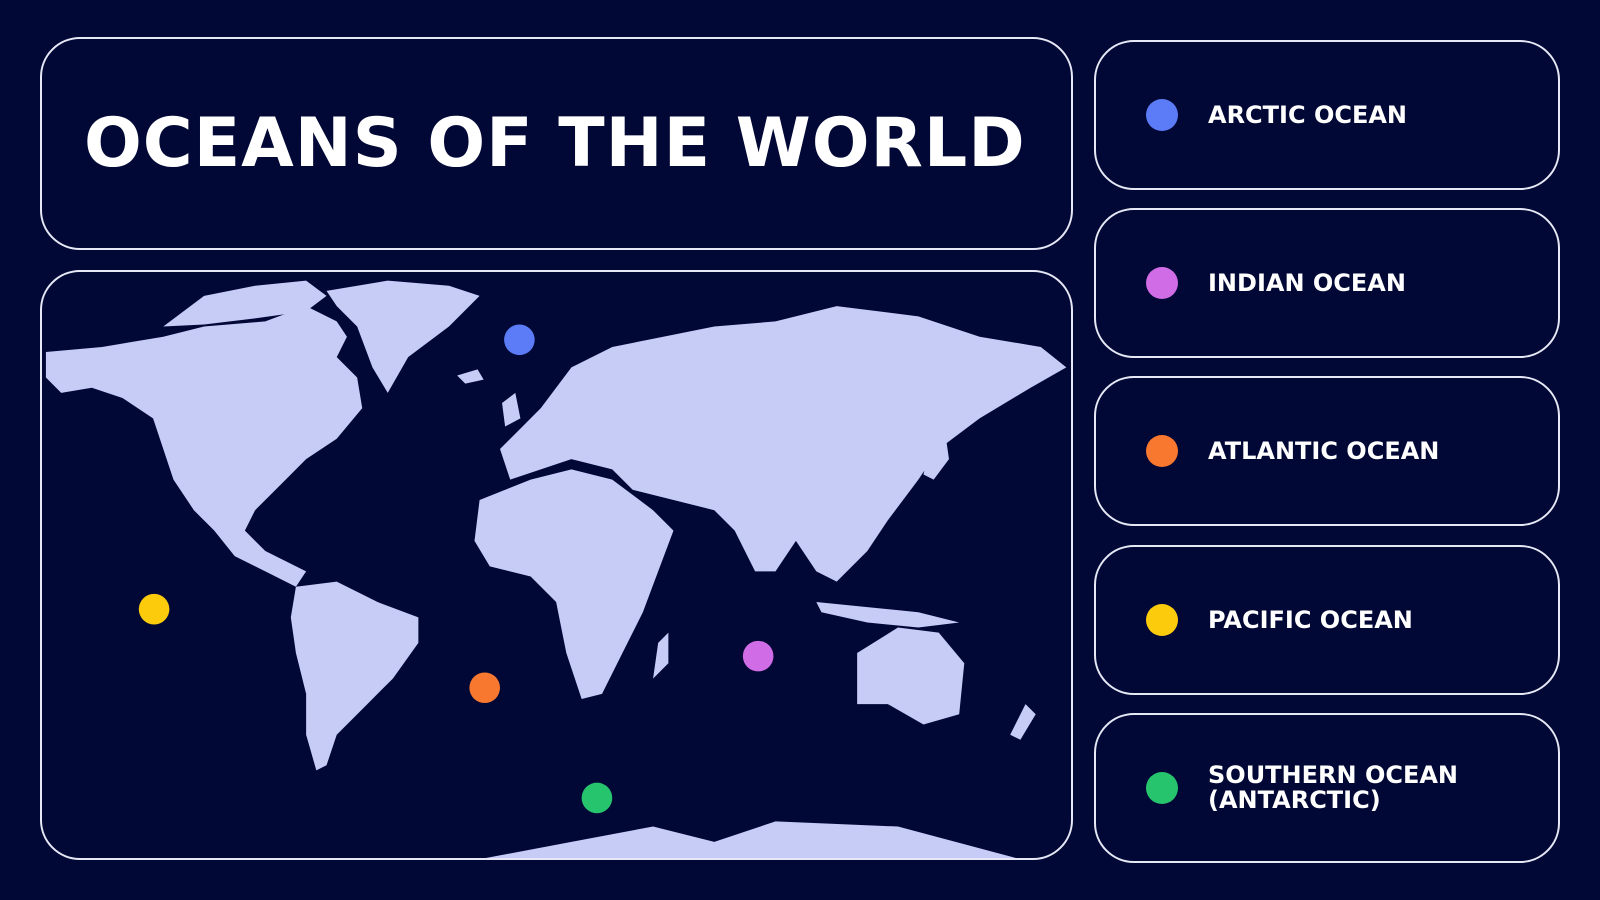 This screenshot has width=1600, height=900. I want to click on north-america, so click(204, 446).